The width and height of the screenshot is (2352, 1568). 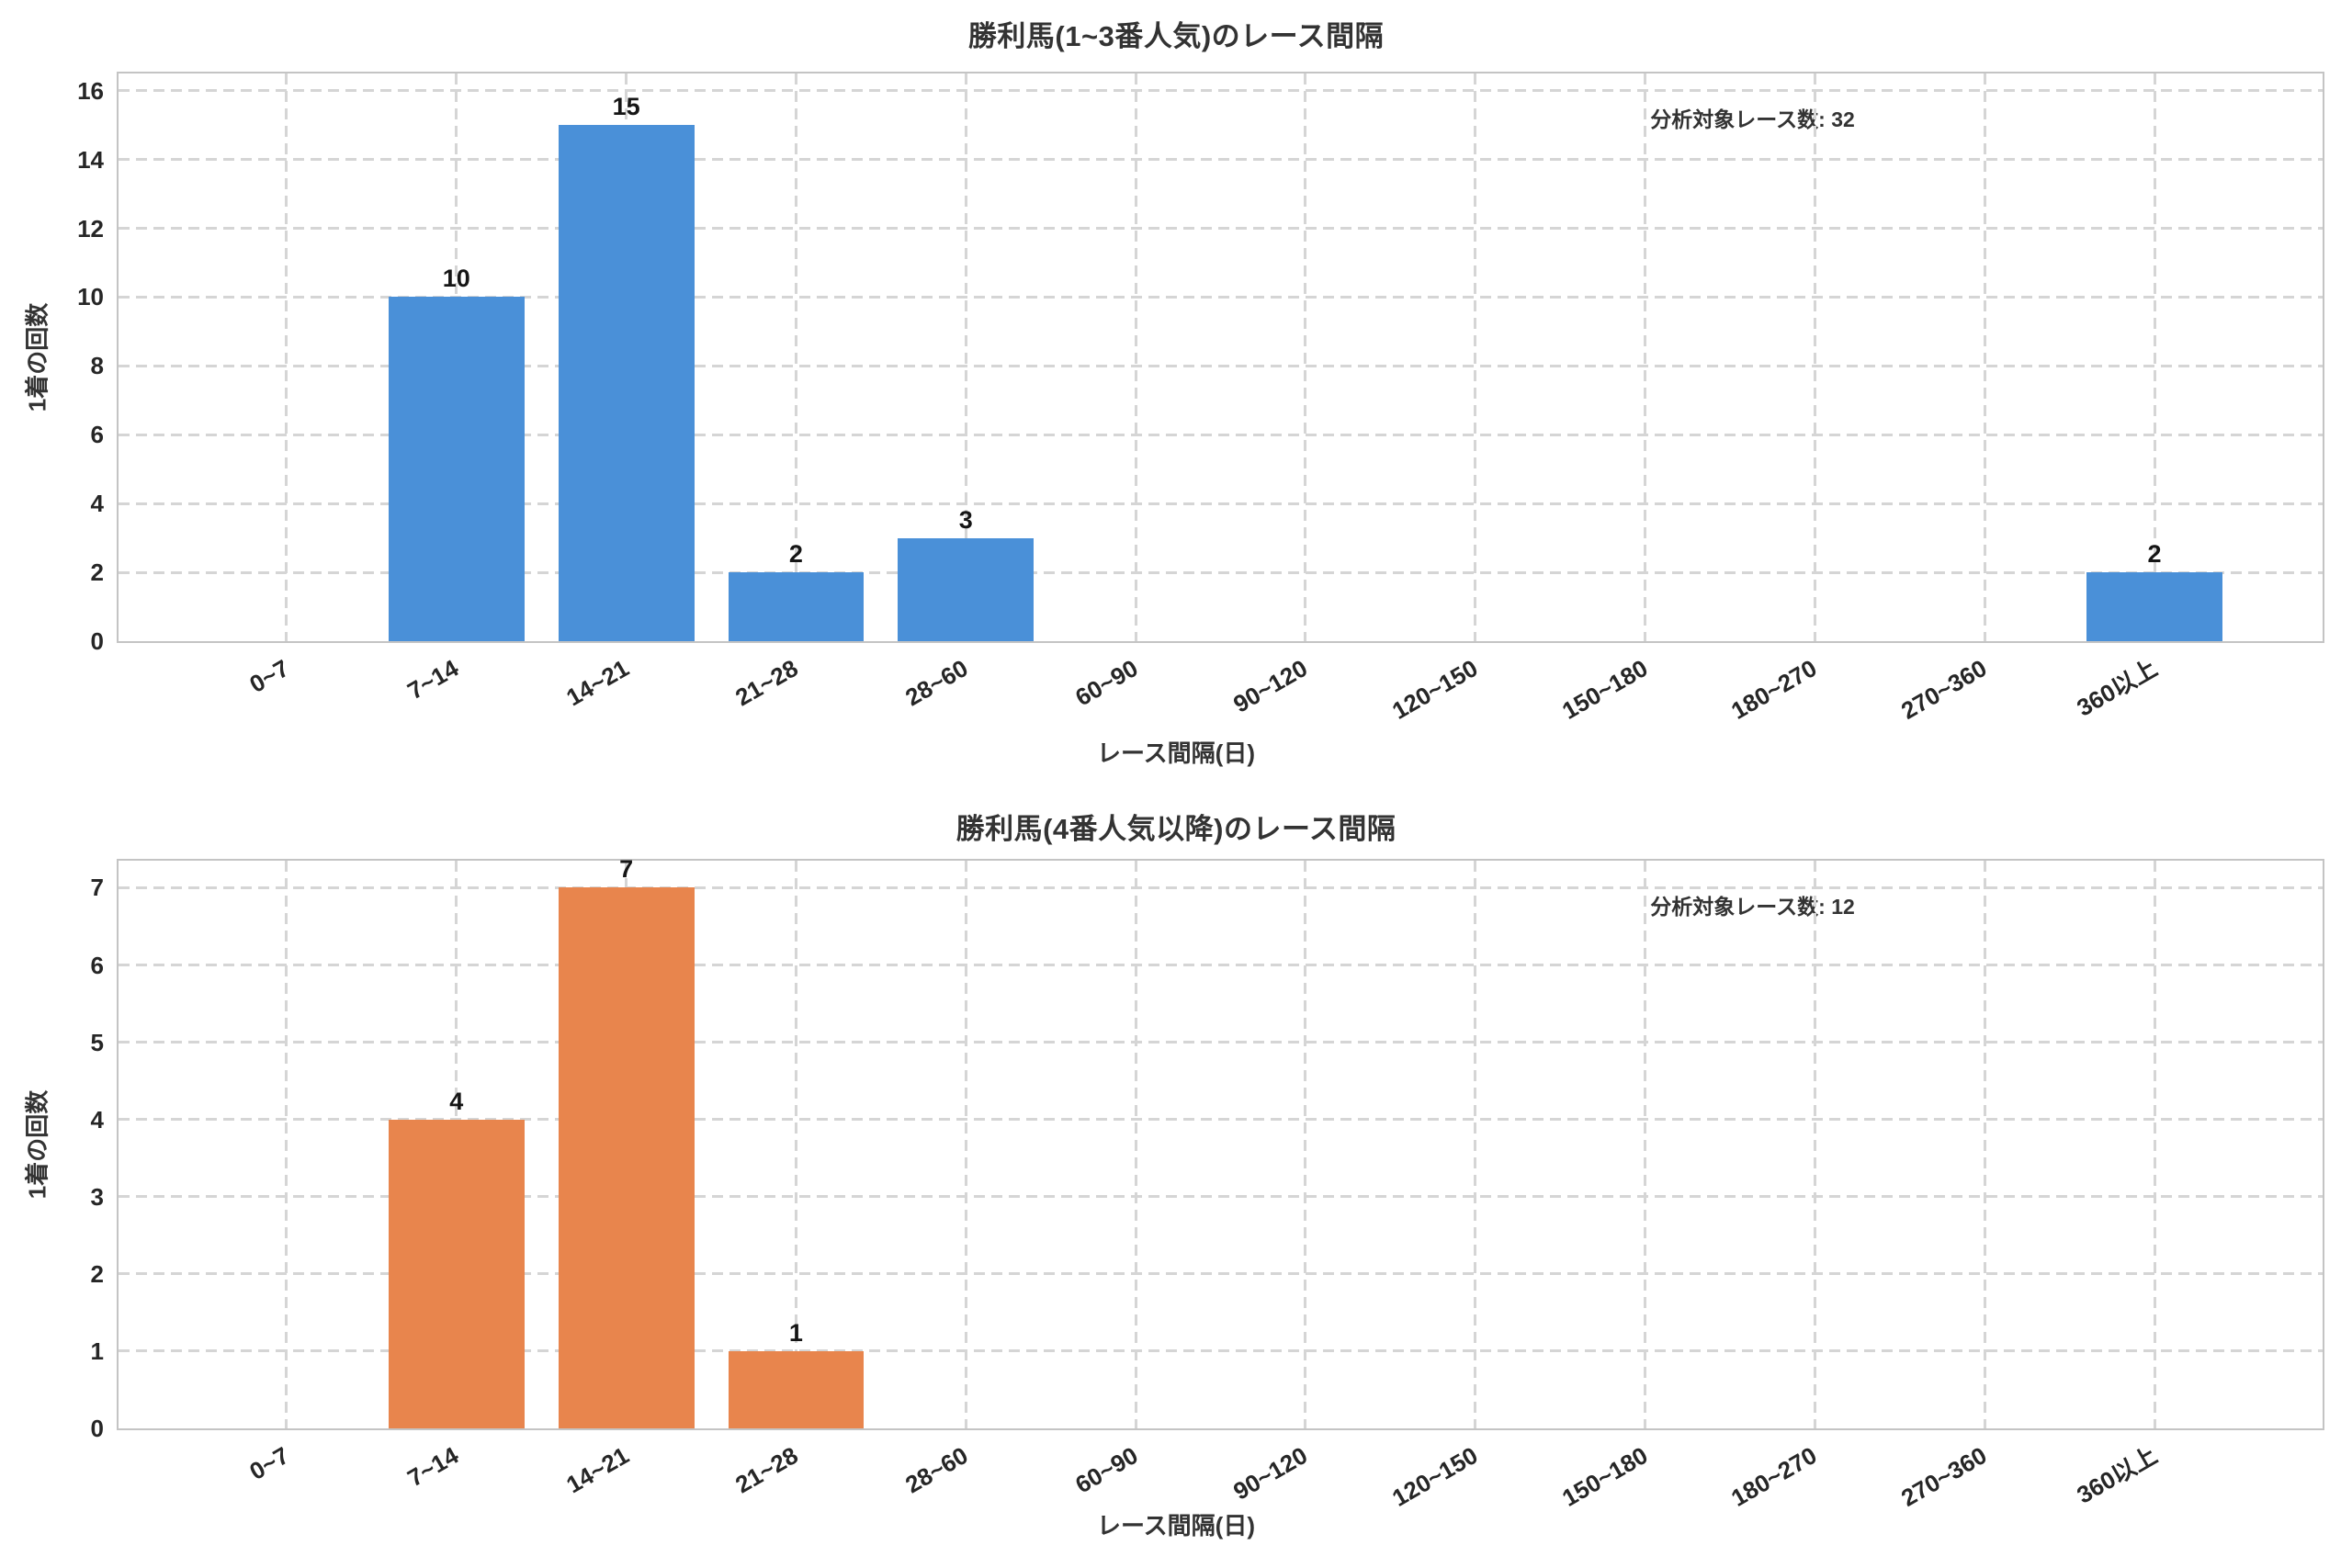 I want to click on chart-title: 勝利馬(4番人気以降)のレース間隔, so click(x=1176, y=829).